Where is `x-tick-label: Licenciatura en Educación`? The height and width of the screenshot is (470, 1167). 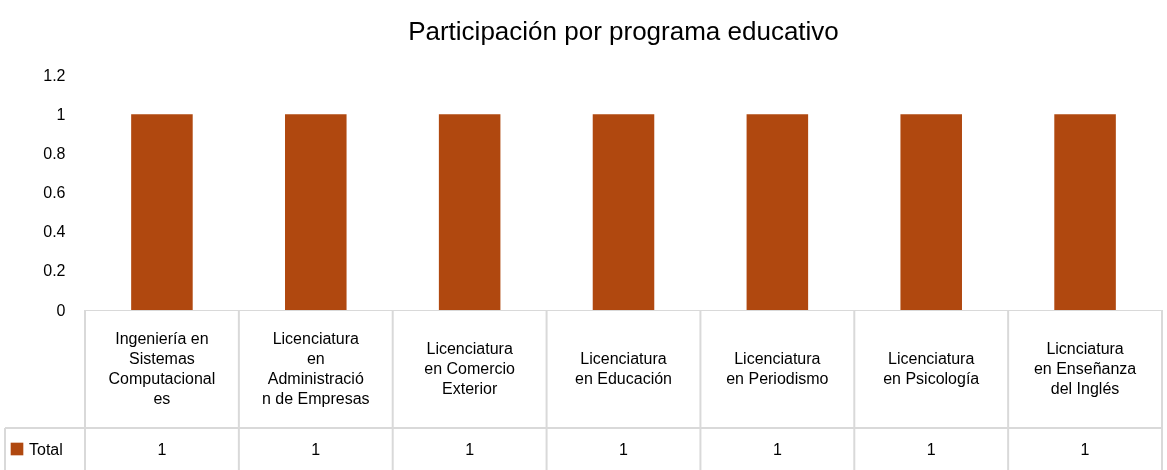 x-tick-label: Licenciatura en Educación is located at coordinates (623, 368).